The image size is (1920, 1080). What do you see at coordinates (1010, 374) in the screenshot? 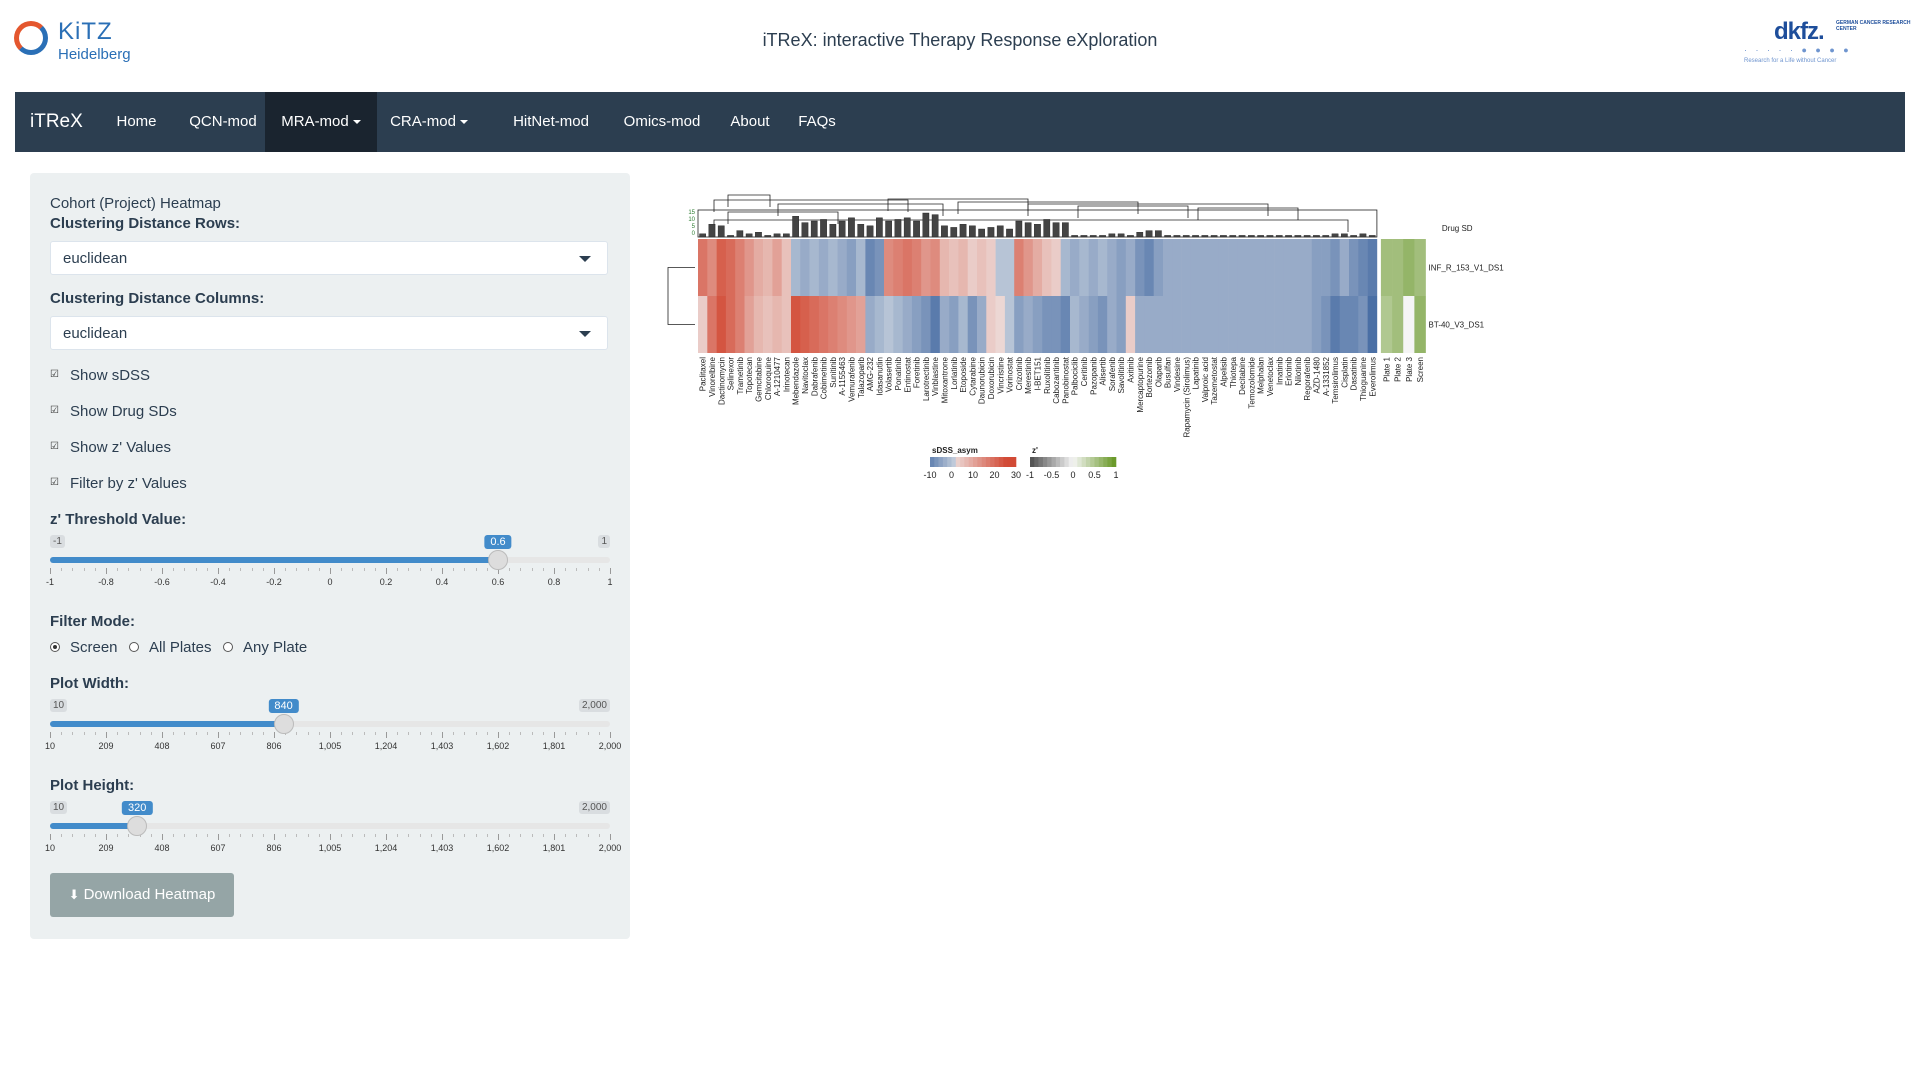
I see `column-label: Vorinostat` at bounding box center [1010, 374].